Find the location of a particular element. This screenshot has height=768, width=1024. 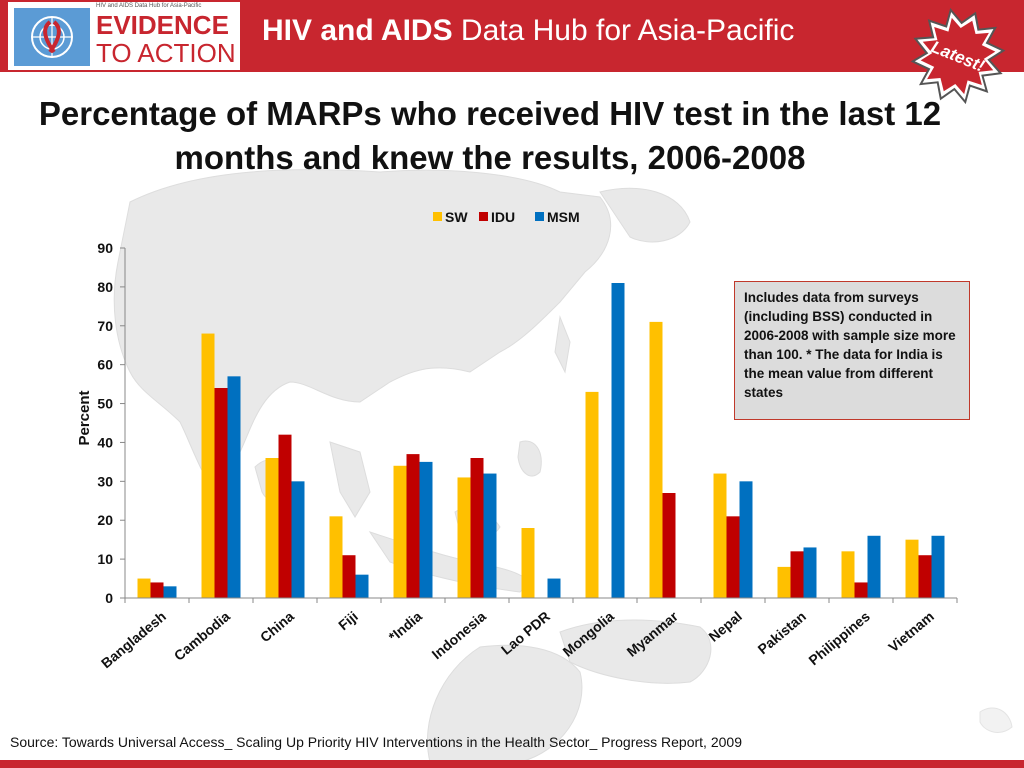

logo-subtitle: HIV and AIDS Data Hub for Asia-Pacific is located at coordinates (149, 6).